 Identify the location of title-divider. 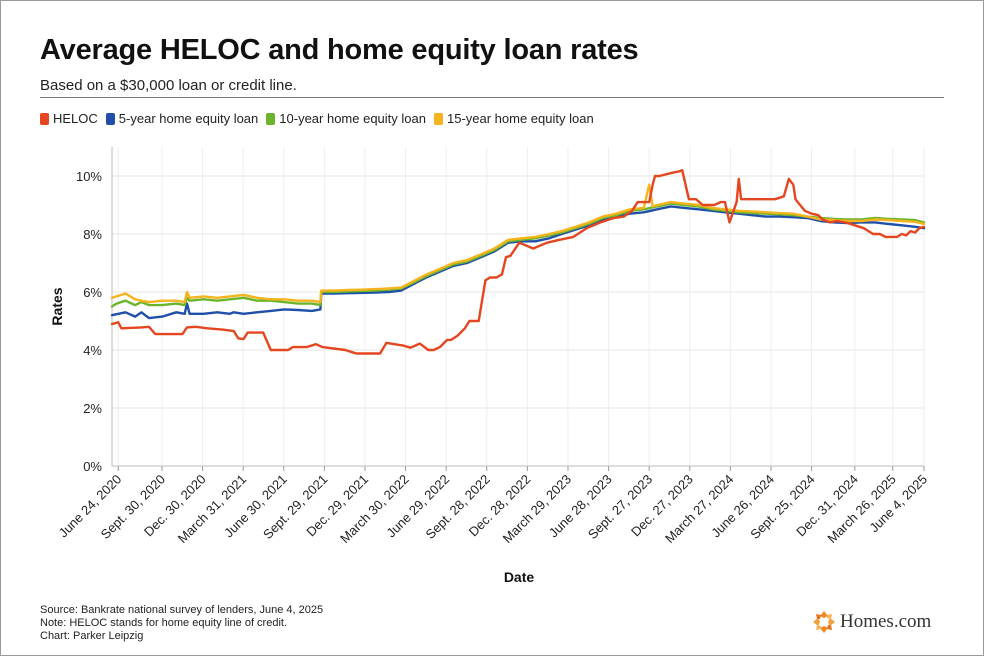
(492, 97).